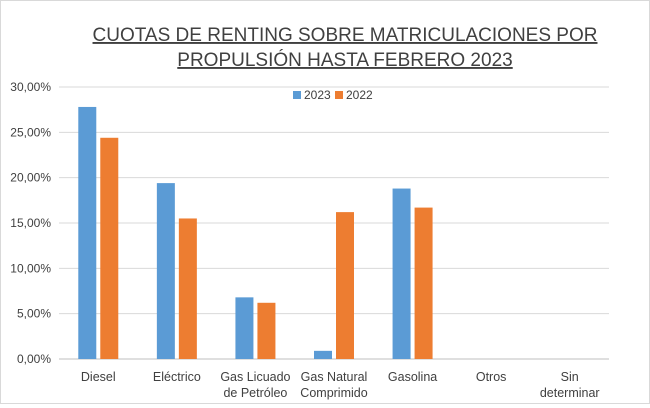  Describe the element at coordinates (333, 95) in the screenshot. I see `legend: 2023 2022` at that location.